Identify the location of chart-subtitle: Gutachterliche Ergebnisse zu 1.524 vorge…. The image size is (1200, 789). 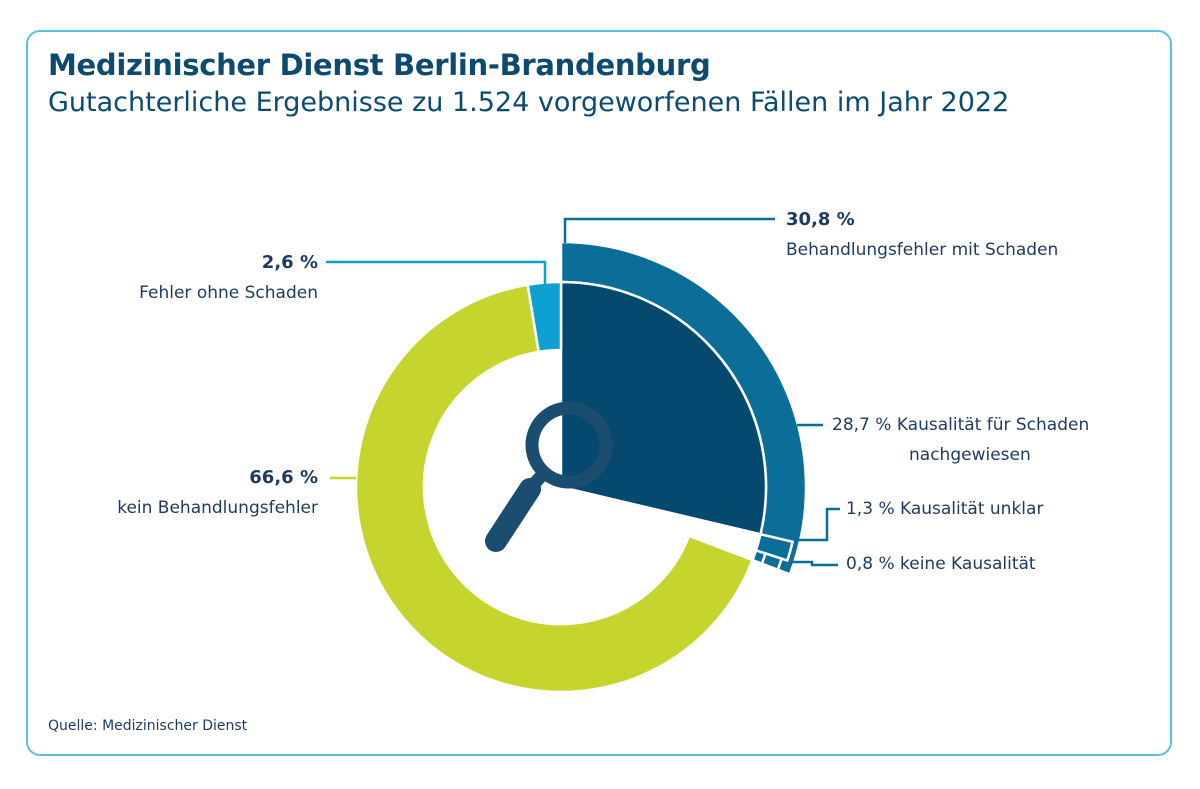
(529, 102).